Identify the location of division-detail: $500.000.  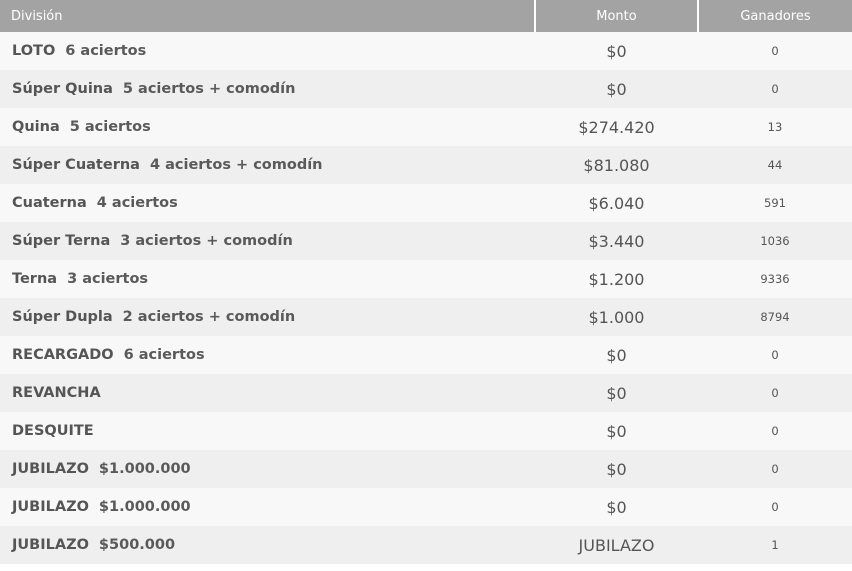
(137, 545).